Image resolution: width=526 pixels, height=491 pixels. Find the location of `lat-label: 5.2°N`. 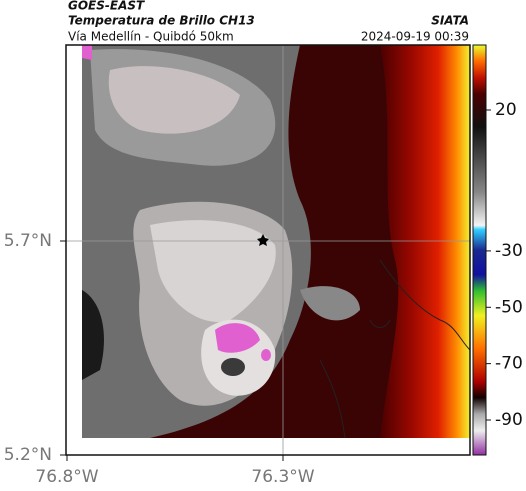

lat-label: 5.2°N is located at coordinates (28, 455).